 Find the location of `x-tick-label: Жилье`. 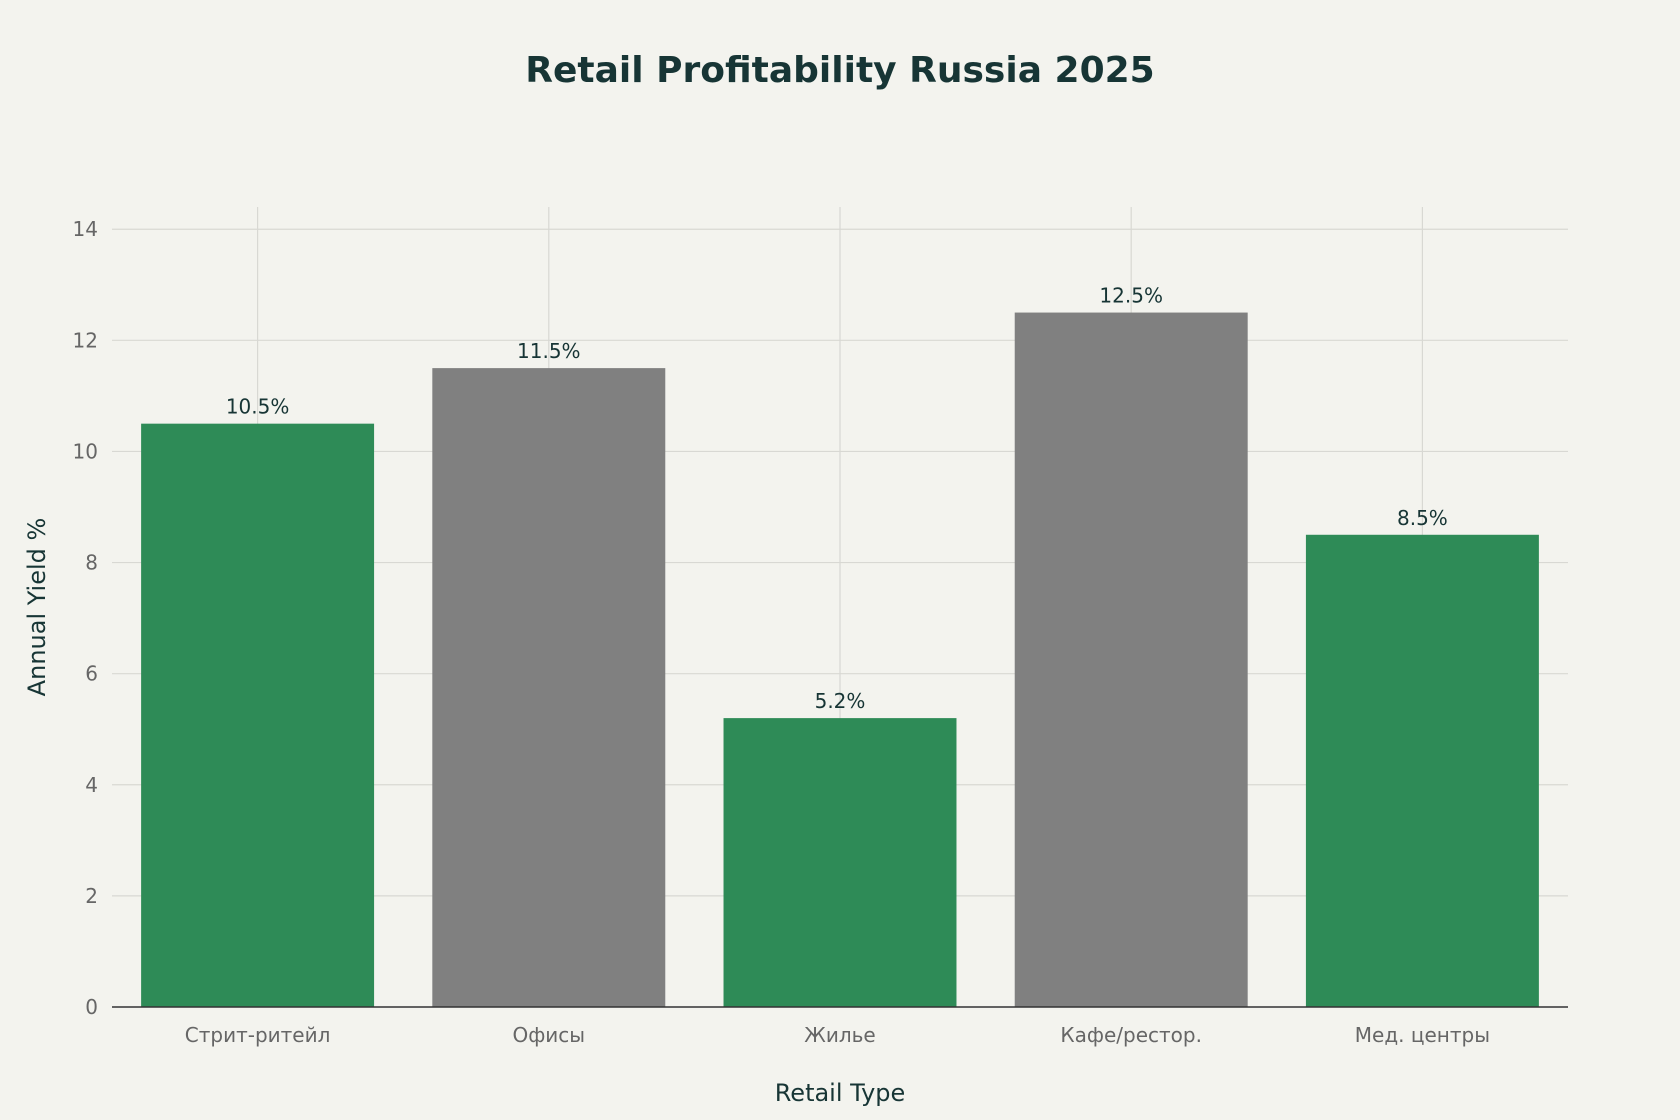

x-tick-label: Жилье is located at coordinates (839, 1035).